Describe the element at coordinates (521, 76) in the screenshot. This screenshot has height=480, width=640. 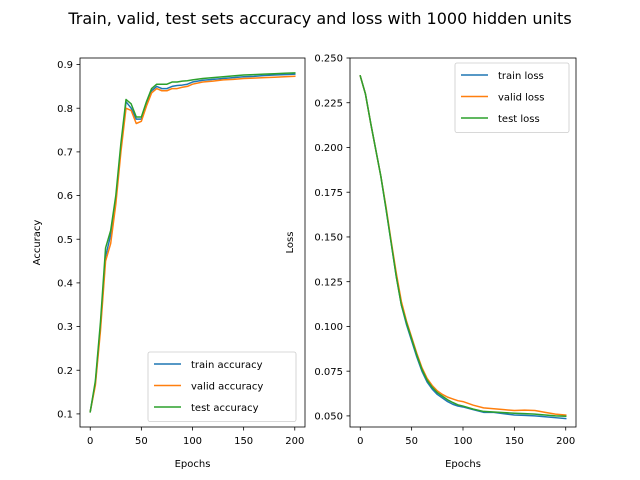
I see `loss-legend-label-train: train loss` at that location.